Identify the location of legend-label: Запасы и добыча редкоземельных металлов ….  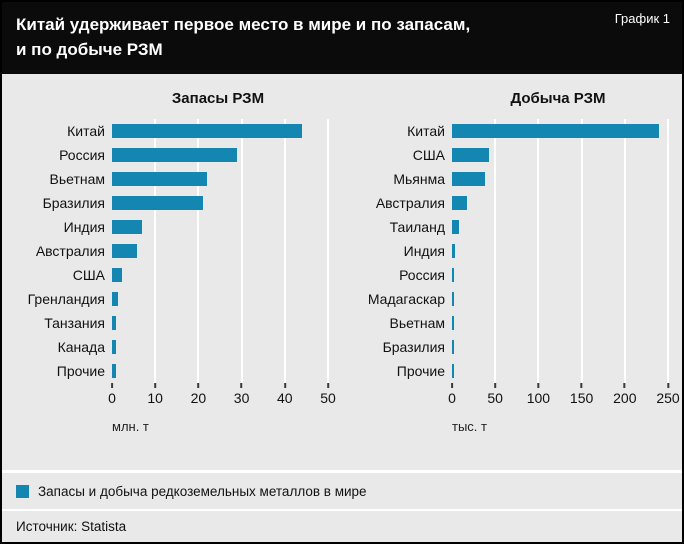
(202, 491).